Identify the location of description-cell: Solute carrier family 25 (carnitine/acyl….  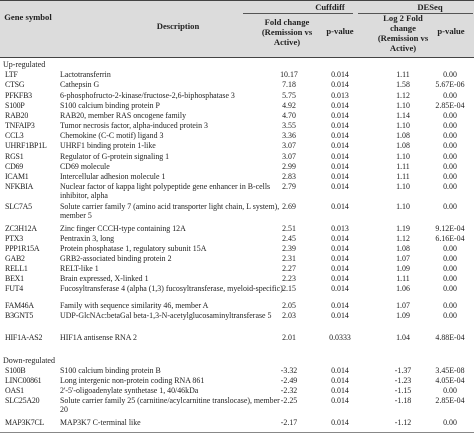
(170, 405).